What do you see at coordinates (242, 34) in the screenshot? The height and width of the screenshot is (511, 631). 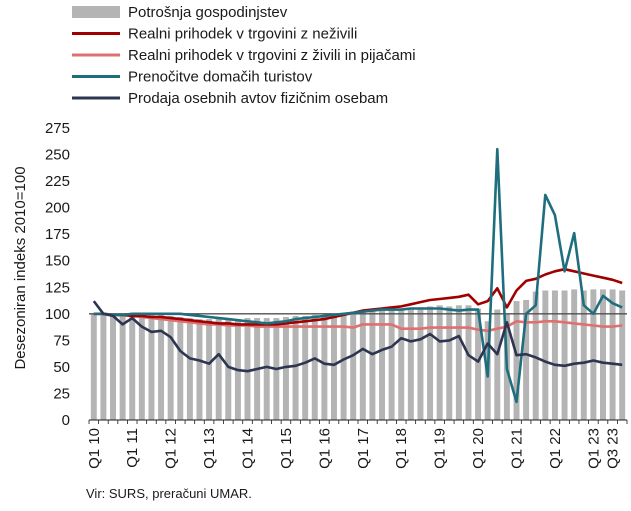 I see `legend-label-nonfood: Realni prihodek v trgovini z neživili` at bounding box center [242, 34].